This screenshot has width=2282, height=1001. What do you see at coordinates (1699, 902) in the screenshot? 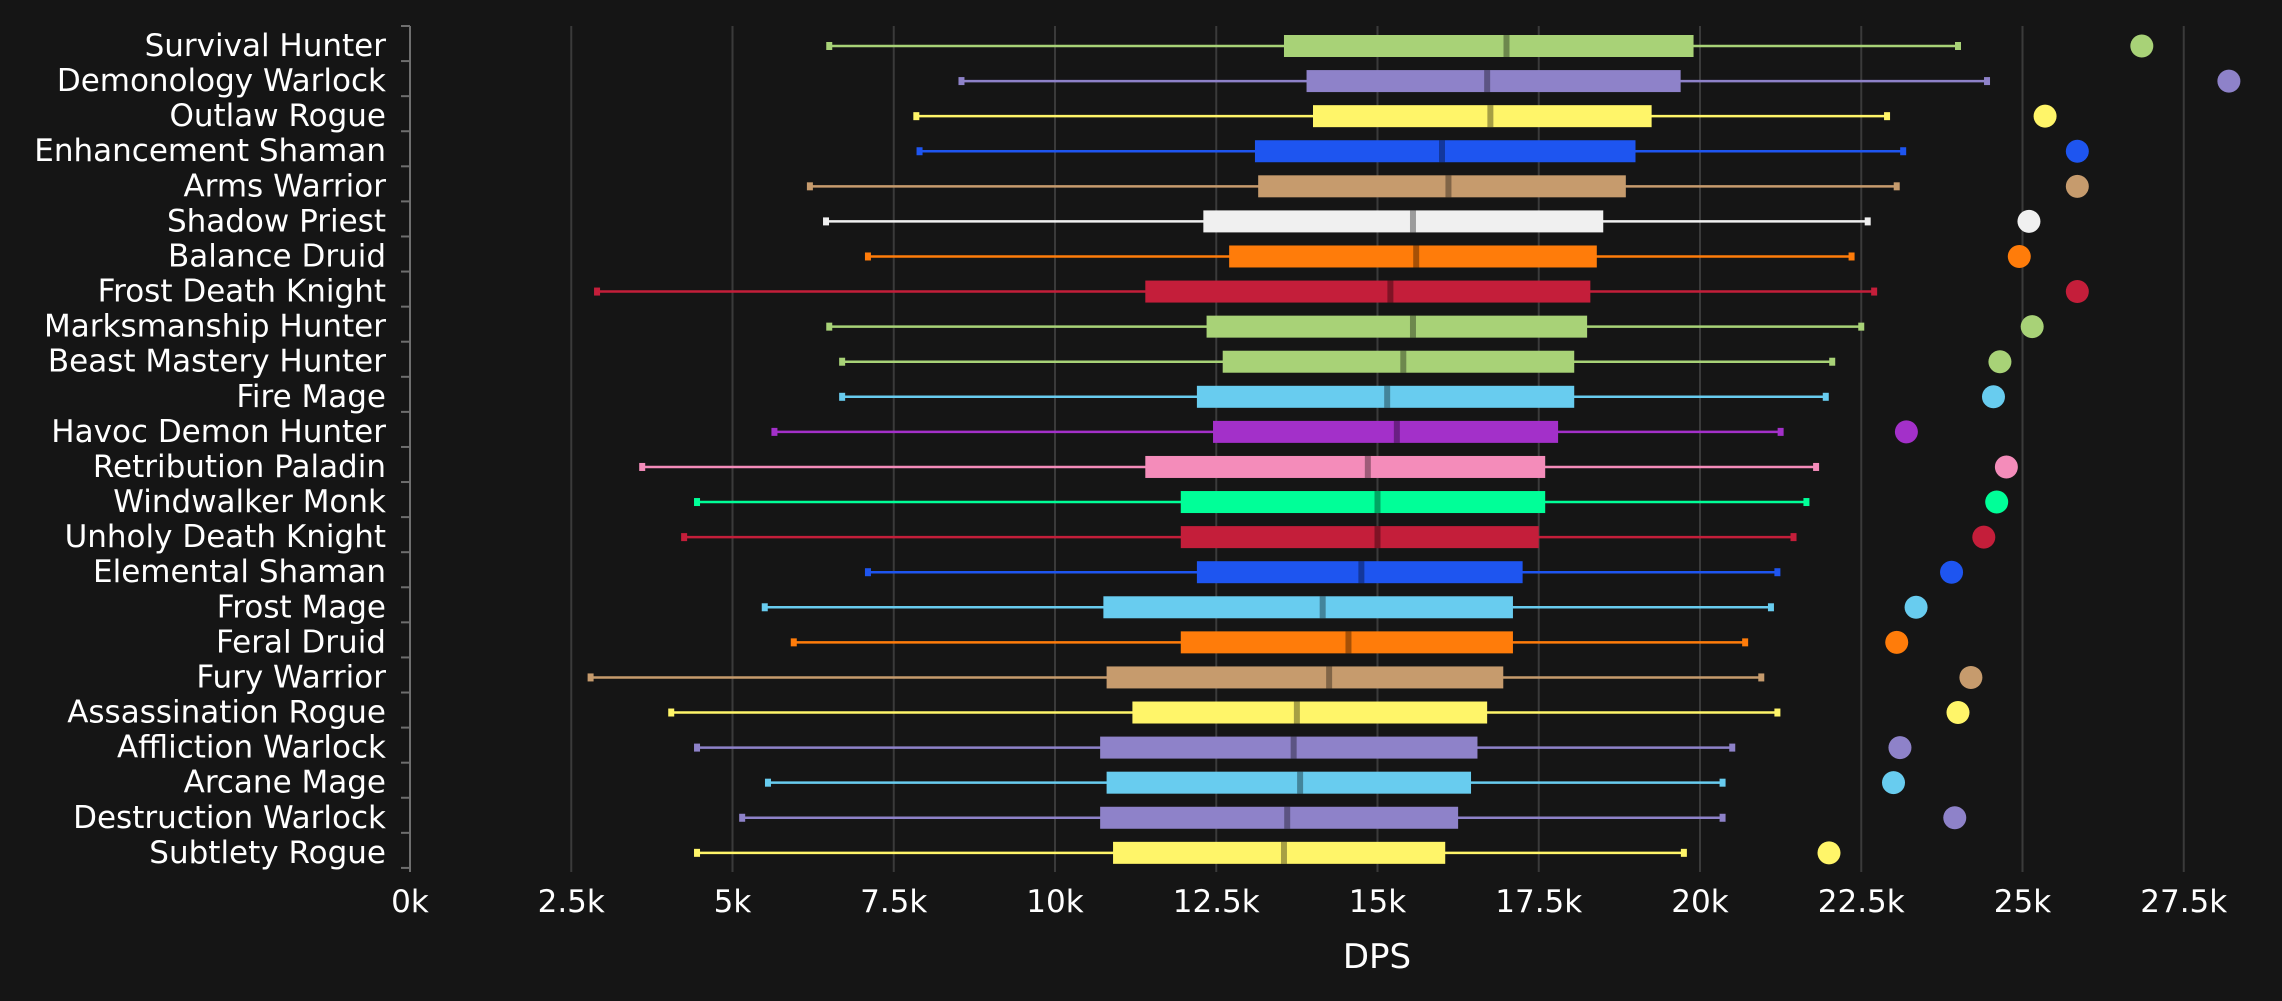
I see `x-tick-label: 20k` at bounding box center [1699, 902].